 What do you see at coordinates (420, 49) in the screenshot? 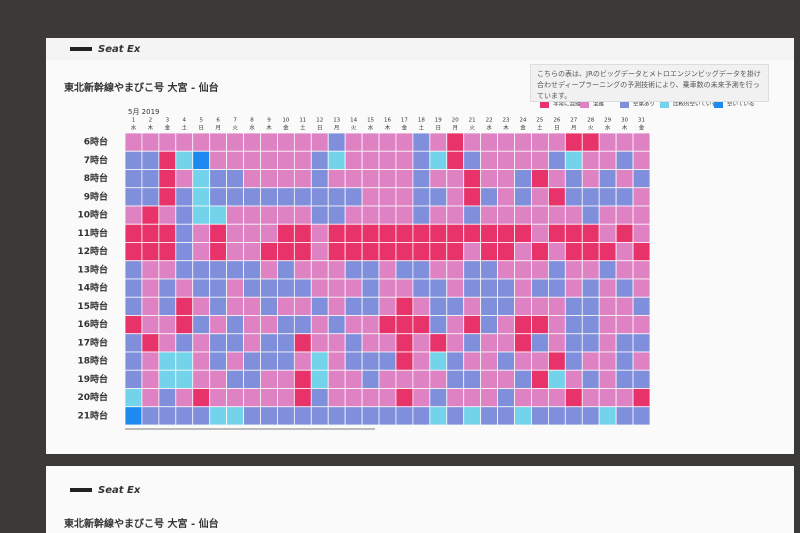
I see `header-bar` at bounding box center [420, 49].